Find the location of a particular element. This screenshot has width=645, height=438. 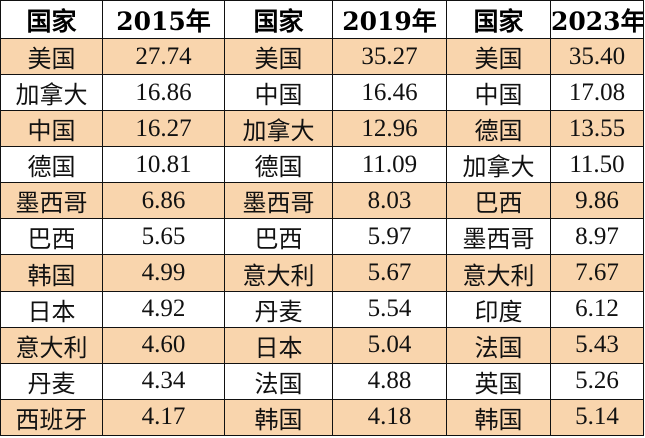

table-row: 意大利 4.60 日本 5.04 法国 5.43 is located at coordinates (322, 345).